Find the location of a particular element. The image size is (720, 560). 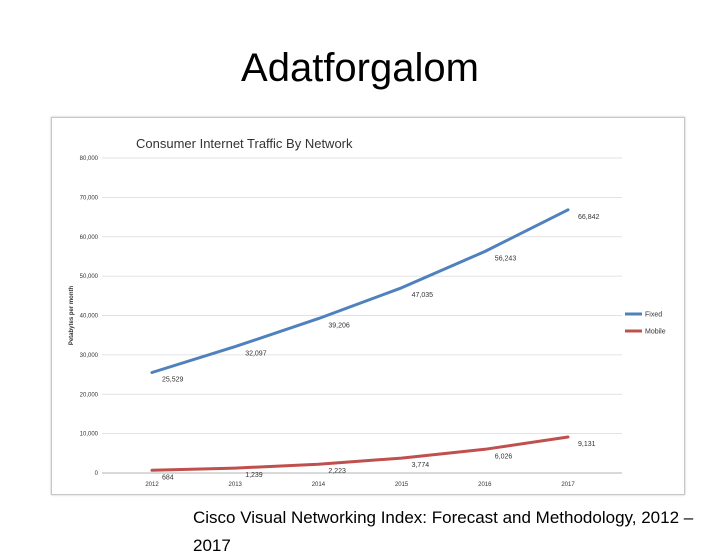

x-tick-label: 2016 is located at coordinates (485, 485).